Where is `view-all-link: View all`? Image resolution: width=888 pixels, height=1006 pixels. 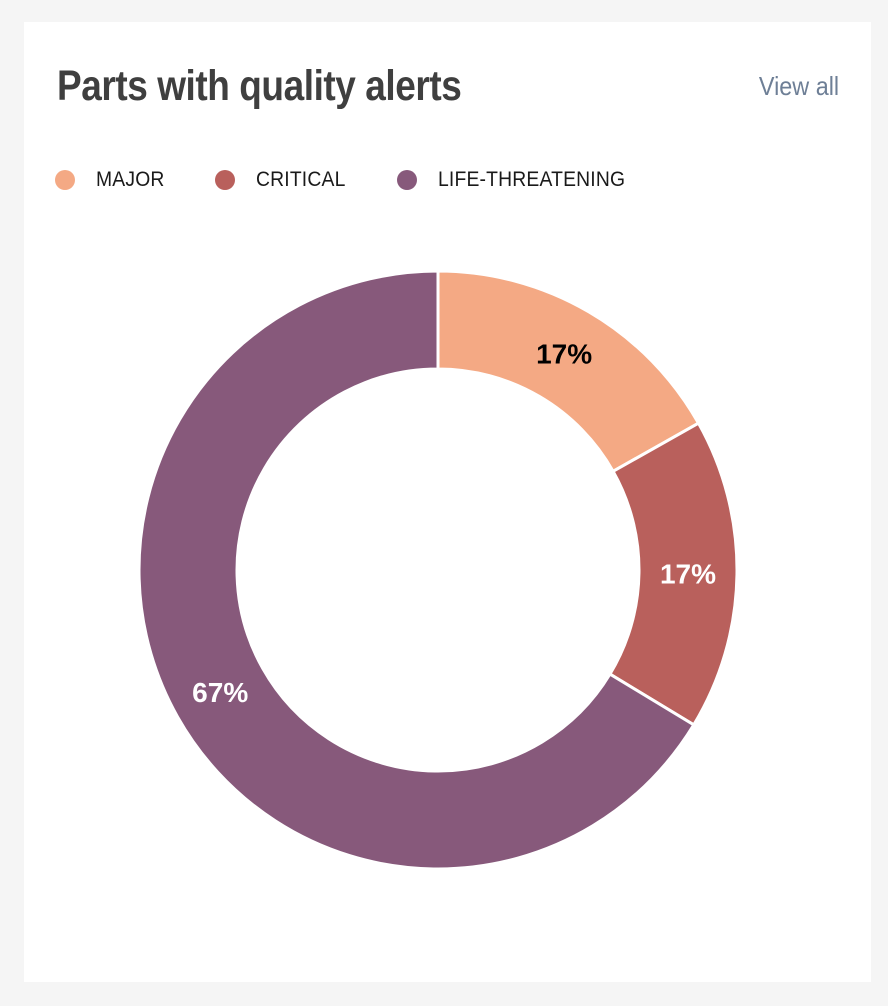 view-all-link: View all is located at coordinates (798, 86).